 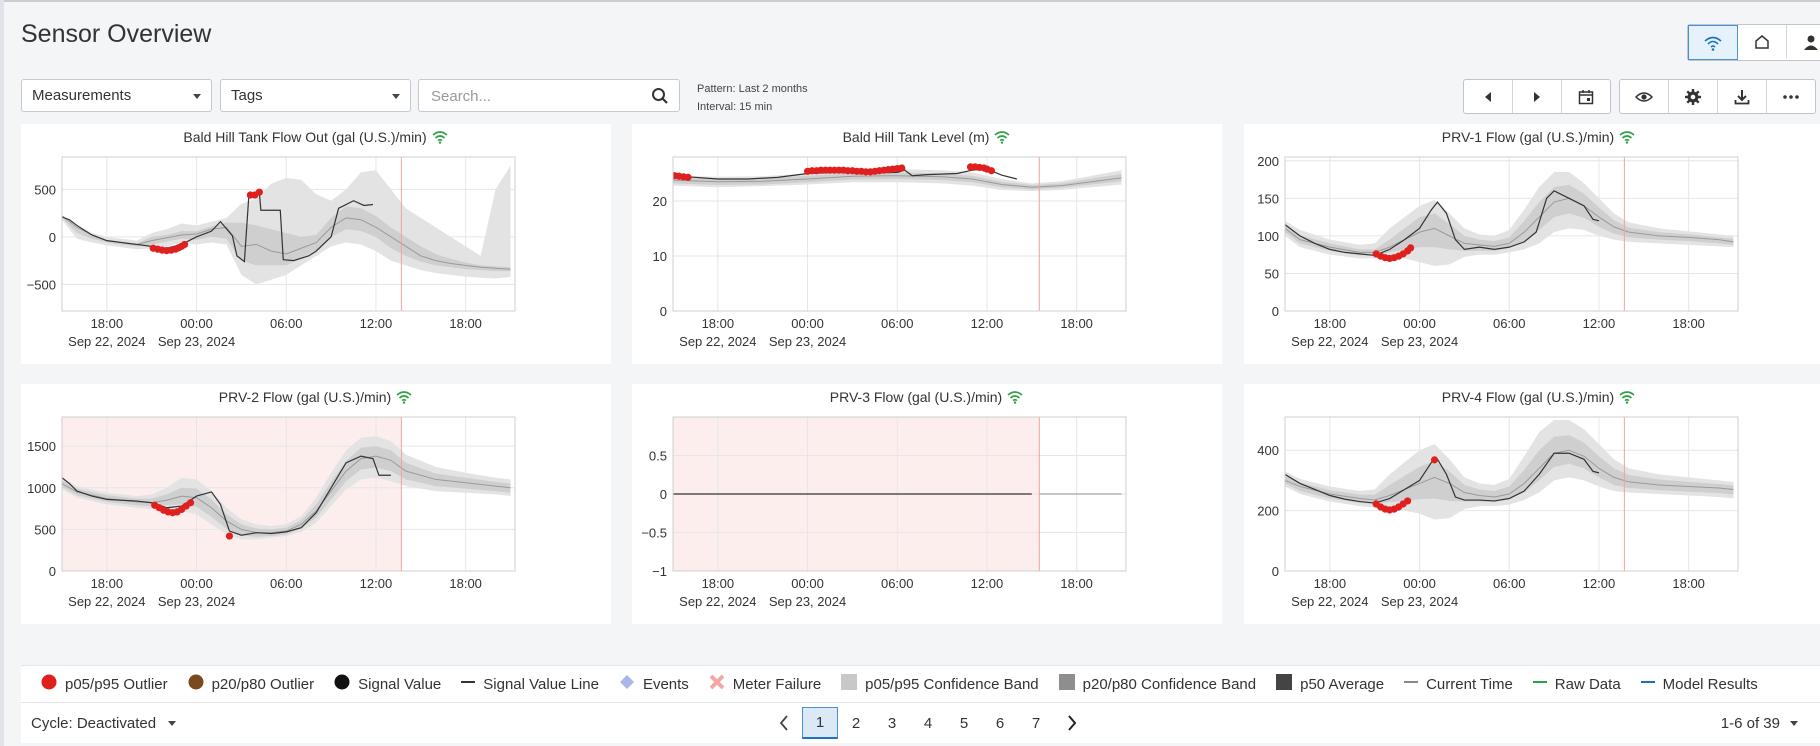 I want to click on legend-label: p20/p80 Outlier, so click(x=263, y=684).